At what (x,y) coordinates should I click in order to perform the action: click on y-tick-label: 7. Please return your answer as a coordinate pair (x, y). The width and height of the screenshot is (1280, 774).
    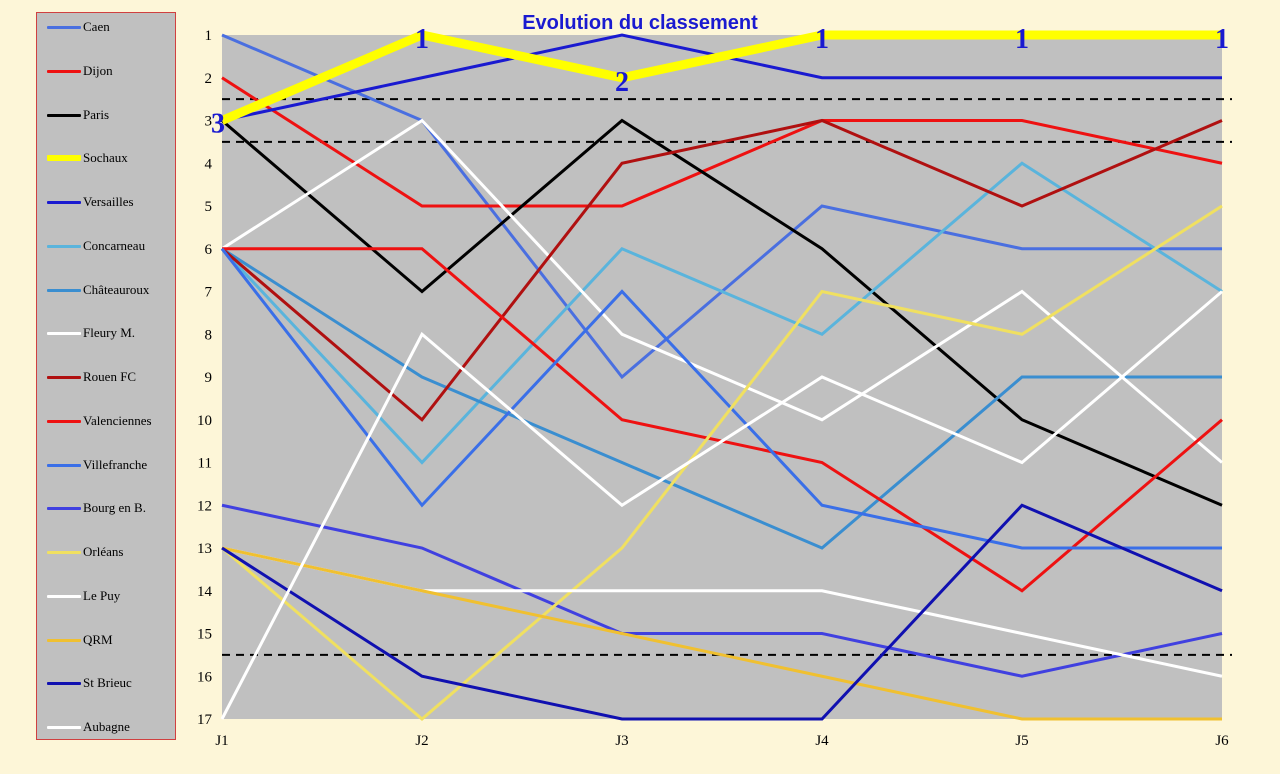
    Looking at the image, I should click on (209, 293).